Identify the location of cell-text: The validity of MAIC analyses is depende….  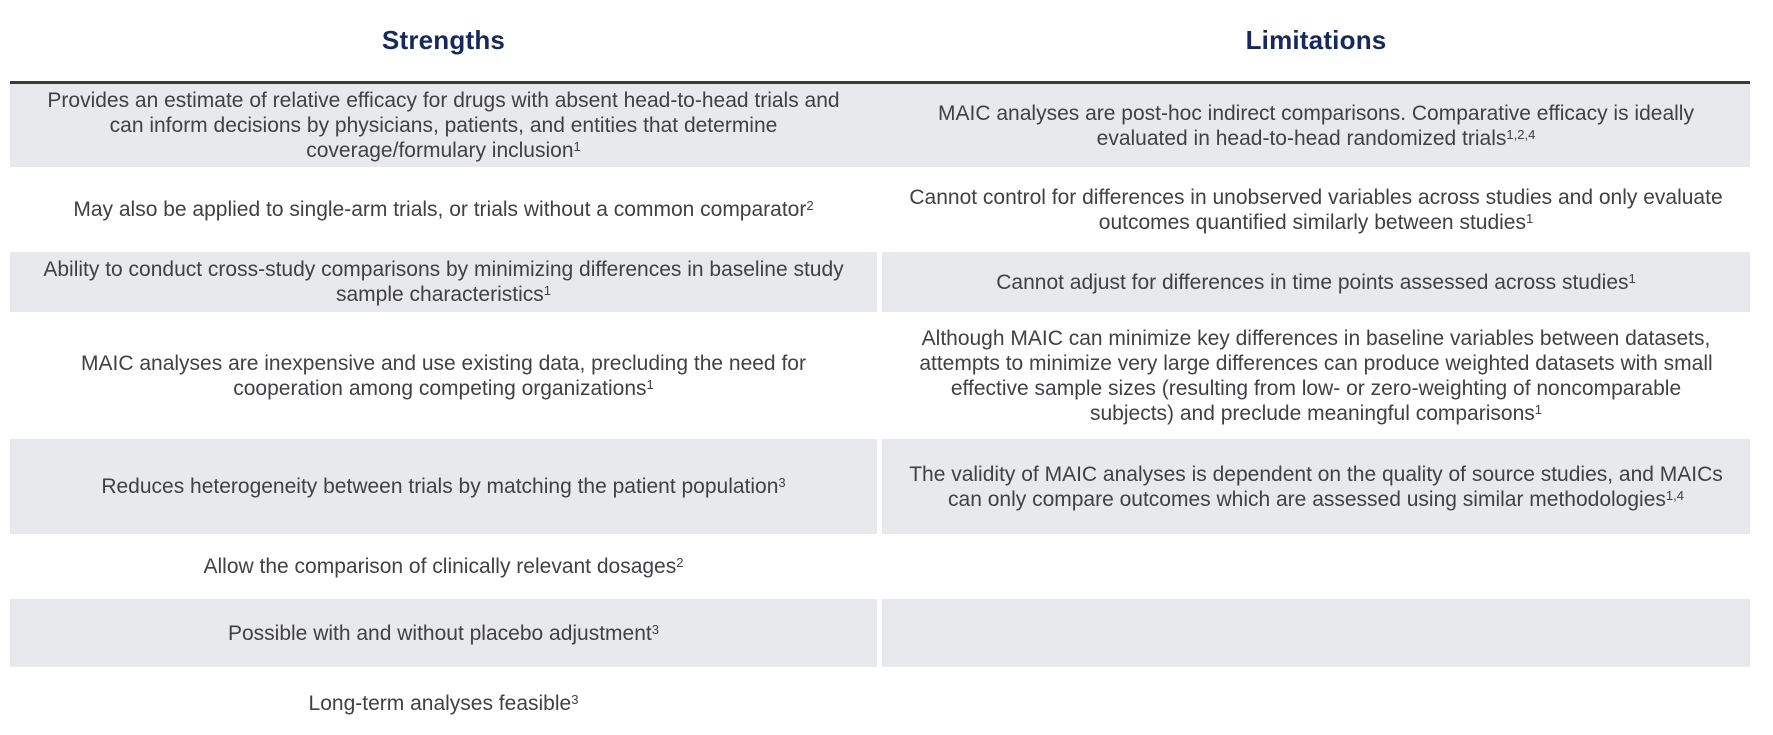
(1316, 486).